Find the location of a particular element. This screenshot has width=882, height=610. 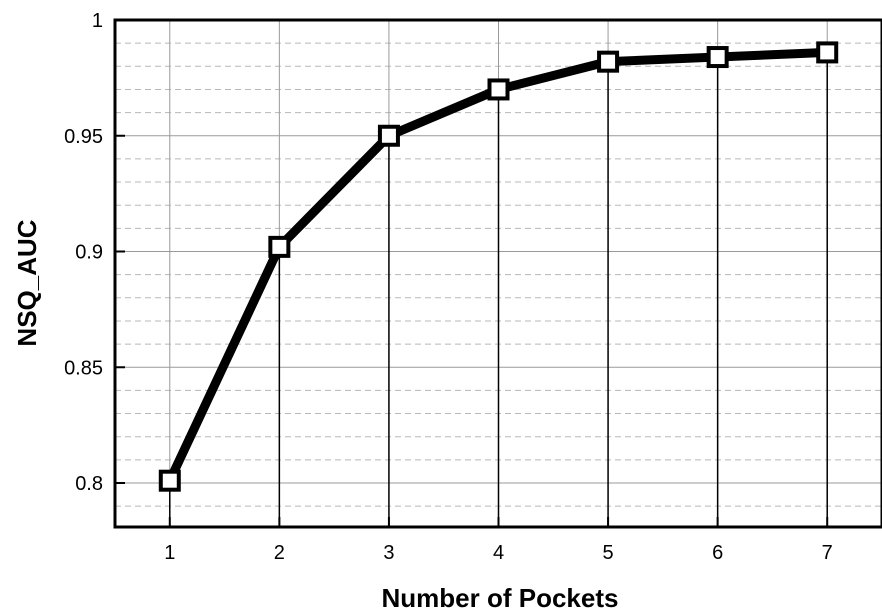

x-axis-title: Number of Pockets is located at coordinates (500, 596).